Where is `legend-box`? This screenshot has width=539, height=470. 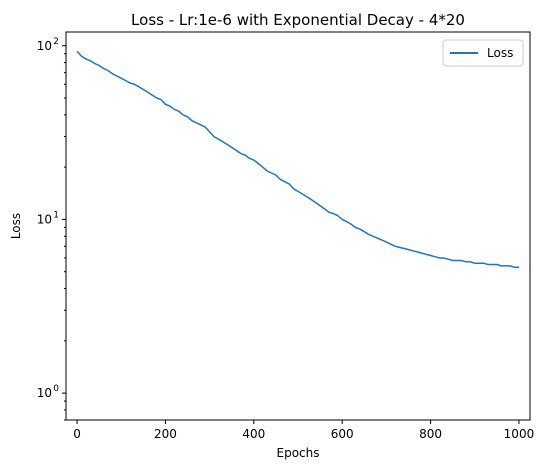
legend-box is located at coordinates (483, 53).